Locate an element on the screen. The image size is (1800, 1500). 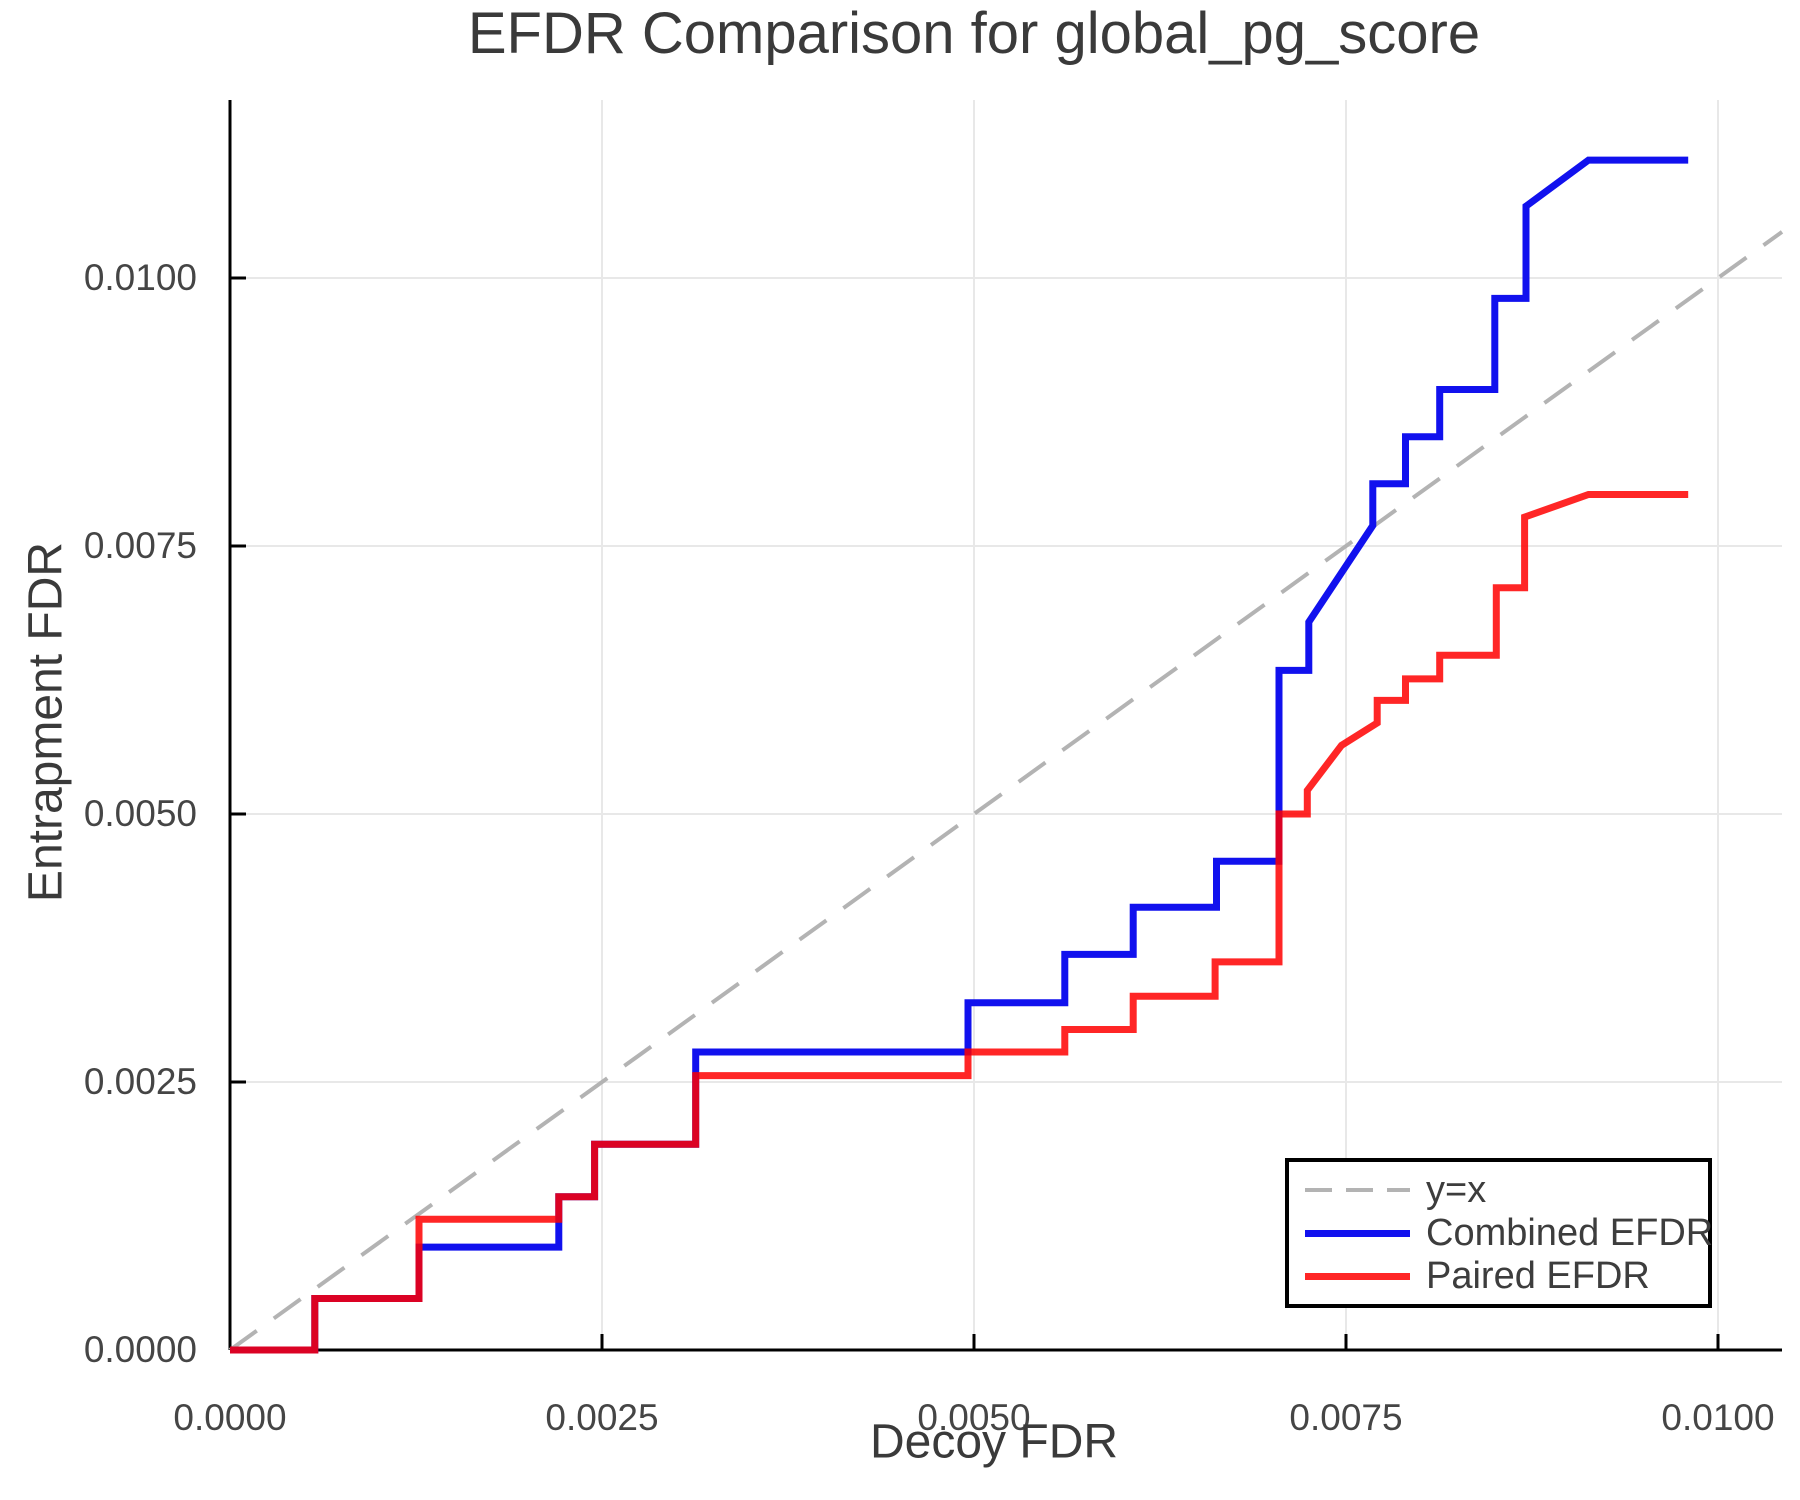
paired-efdr-line-sample is located at coordinates (1357, 1276).